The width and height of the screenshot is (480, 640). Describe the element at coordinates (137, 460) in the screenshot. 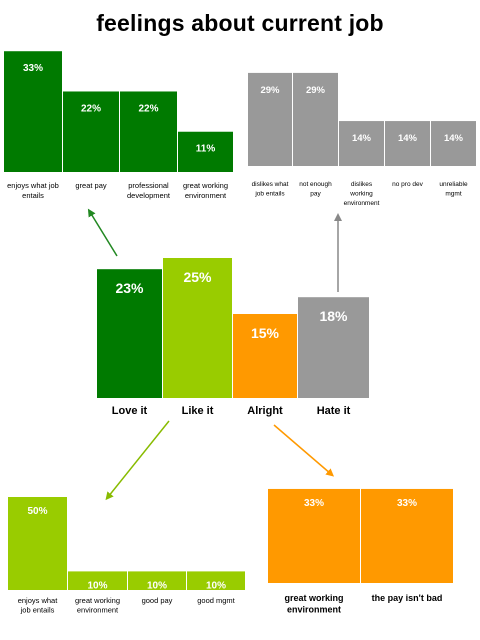

I see `arrow-like-to-reasons` at that location.